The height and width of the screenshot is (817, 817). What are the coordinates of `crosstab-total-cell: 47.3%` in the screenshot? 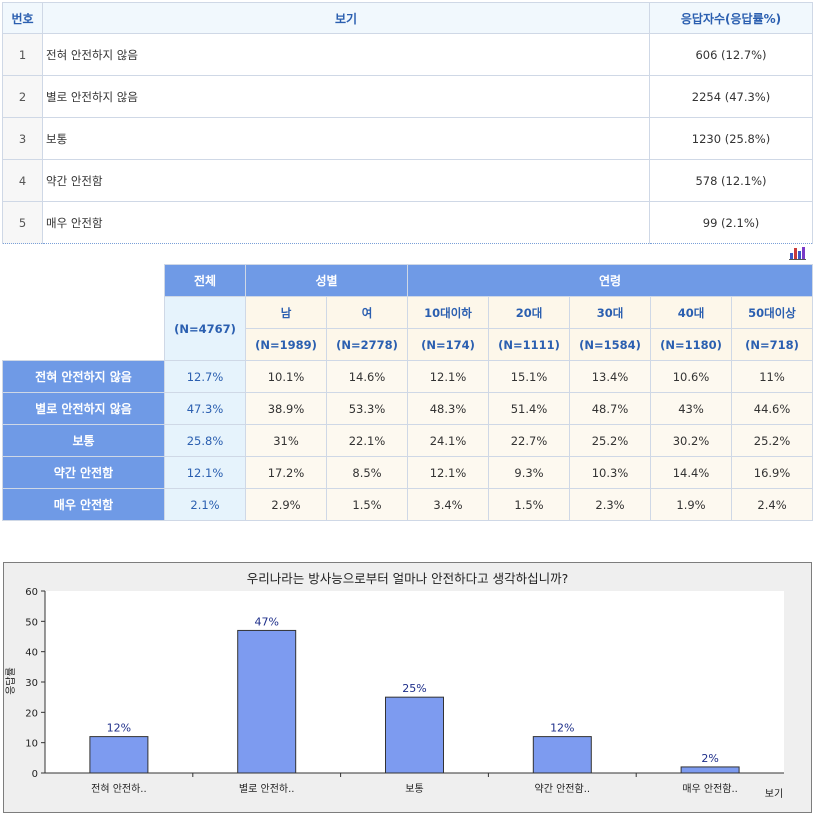 It's located at (205, 408).